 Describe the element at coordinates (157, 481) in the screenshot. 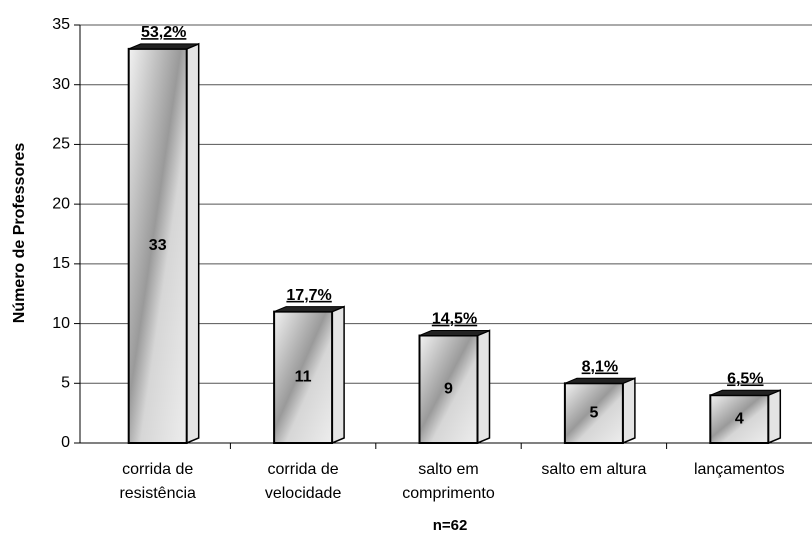

I see `x-tick-label: corrida de resistência` at that location.